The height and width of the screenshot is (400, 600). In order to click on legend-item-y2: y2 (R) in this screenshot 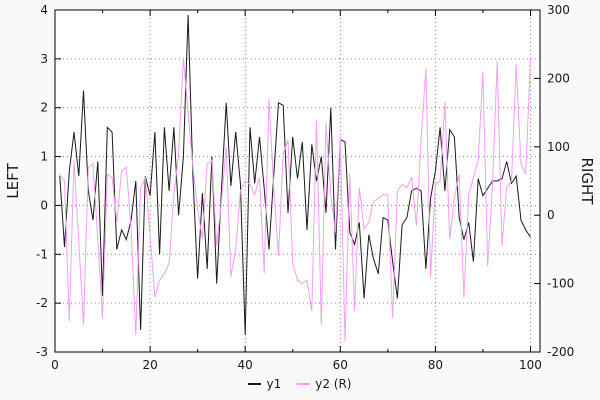, I will do `click(324, 384)`.